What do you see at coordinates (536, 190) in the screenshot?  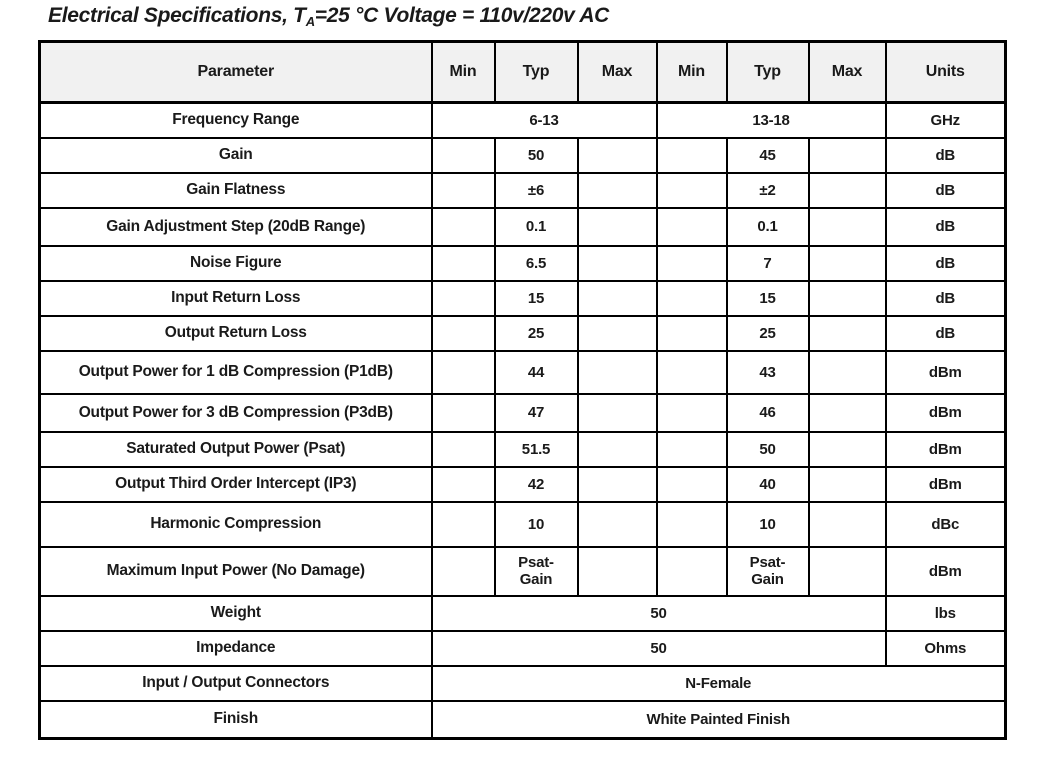 I see `value-cell: ±6` at bounding box center [536, 190].